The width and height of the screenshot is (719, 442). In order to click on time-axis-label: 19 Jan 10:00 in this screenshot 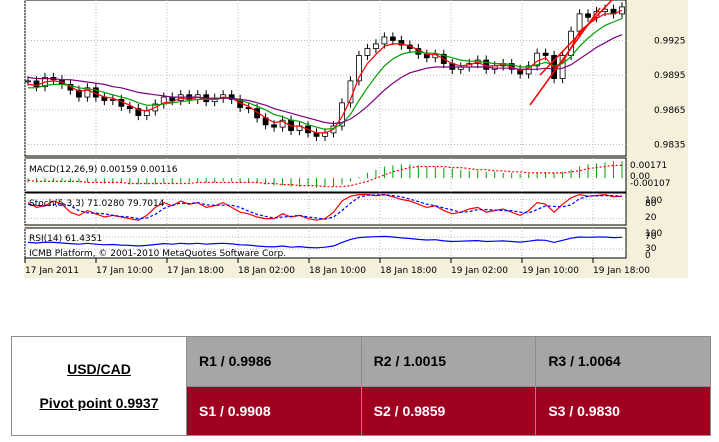, I will do `click(550, 271)`.